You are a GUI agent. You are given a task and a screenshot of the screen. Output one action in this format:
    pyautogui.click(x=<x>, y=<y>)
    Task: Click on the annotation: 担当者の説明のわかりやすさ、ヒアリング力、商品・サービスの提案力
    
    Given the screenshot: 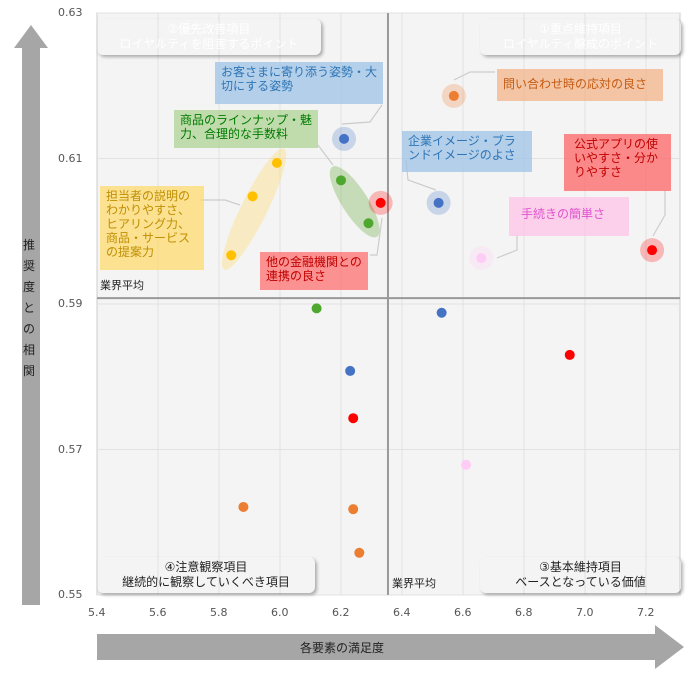 What is the action you would take?
    pyautogui.click(x=152, y=228)
    